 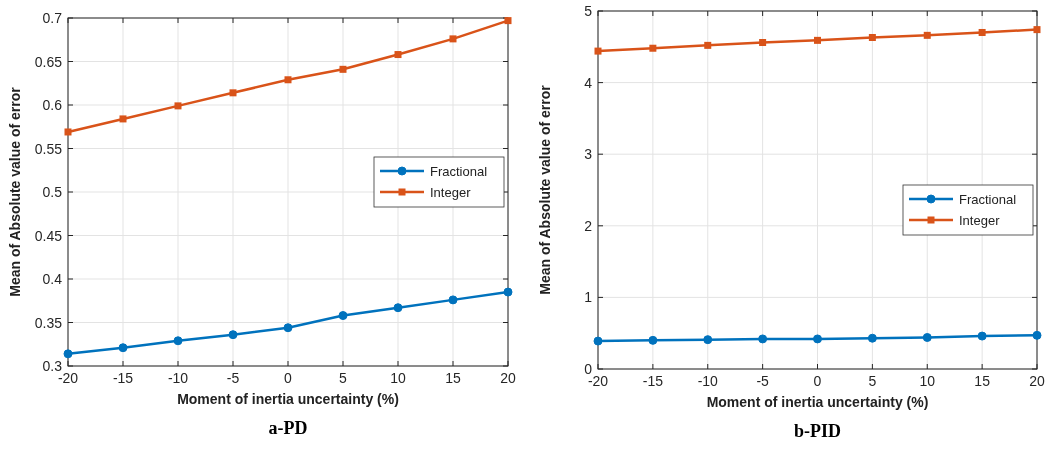 I want to click on y-tick-label: 0.5, so click(x=52, y=192).